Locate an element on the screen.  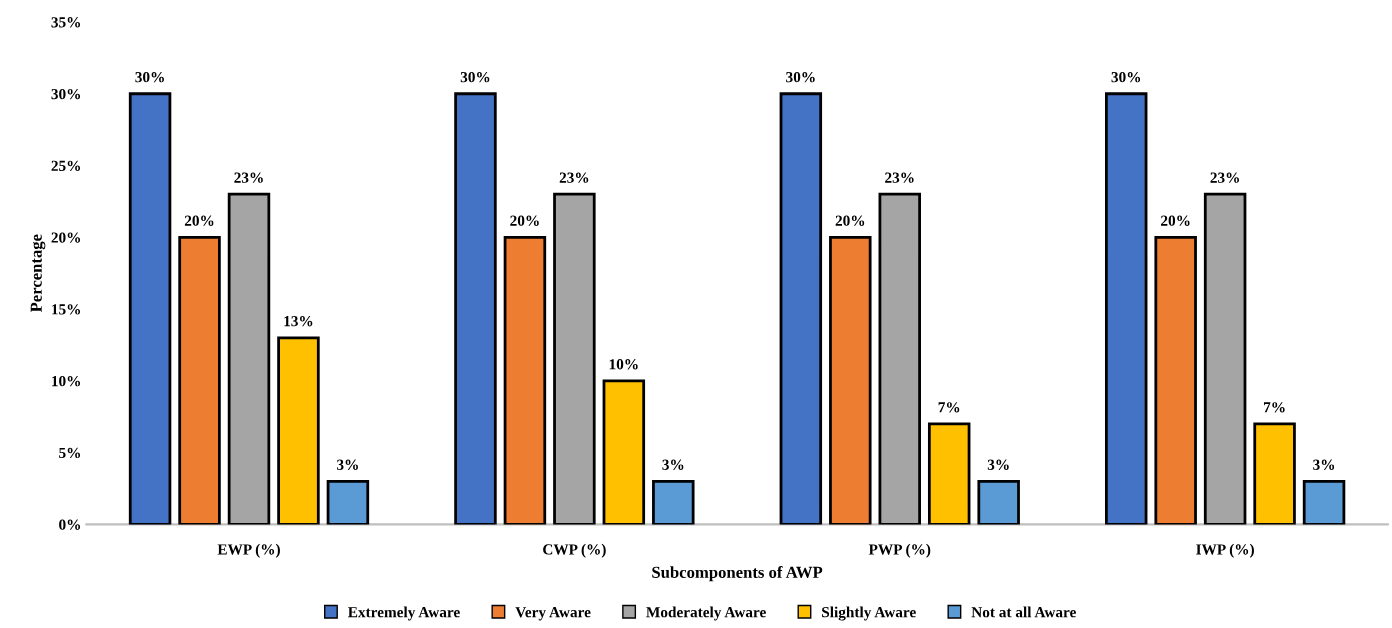
y-tick-label: 5% is located at coordinates (70, 453).